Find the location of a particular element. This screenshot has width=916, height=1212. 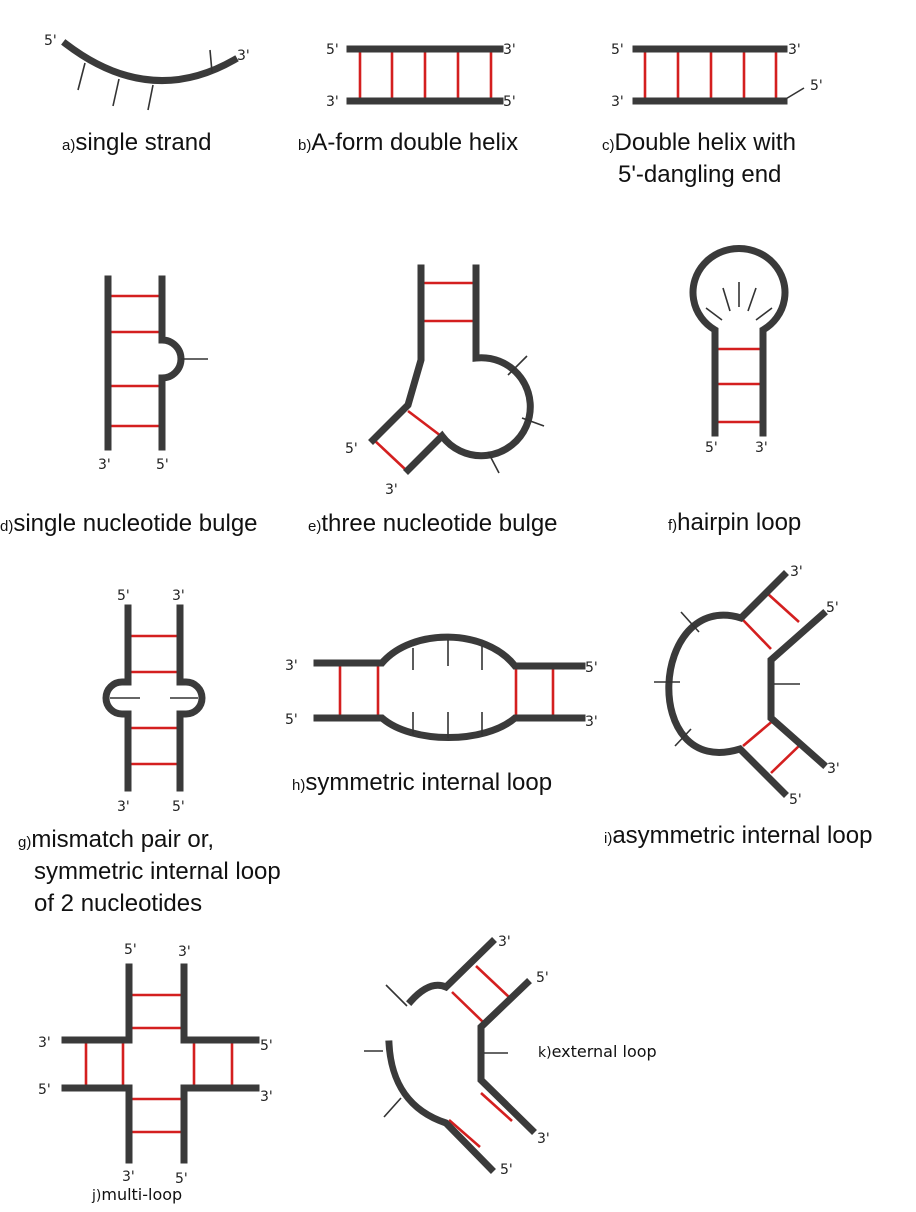

caption-j: j)multi-loop is located at coordinates (136, 1194).